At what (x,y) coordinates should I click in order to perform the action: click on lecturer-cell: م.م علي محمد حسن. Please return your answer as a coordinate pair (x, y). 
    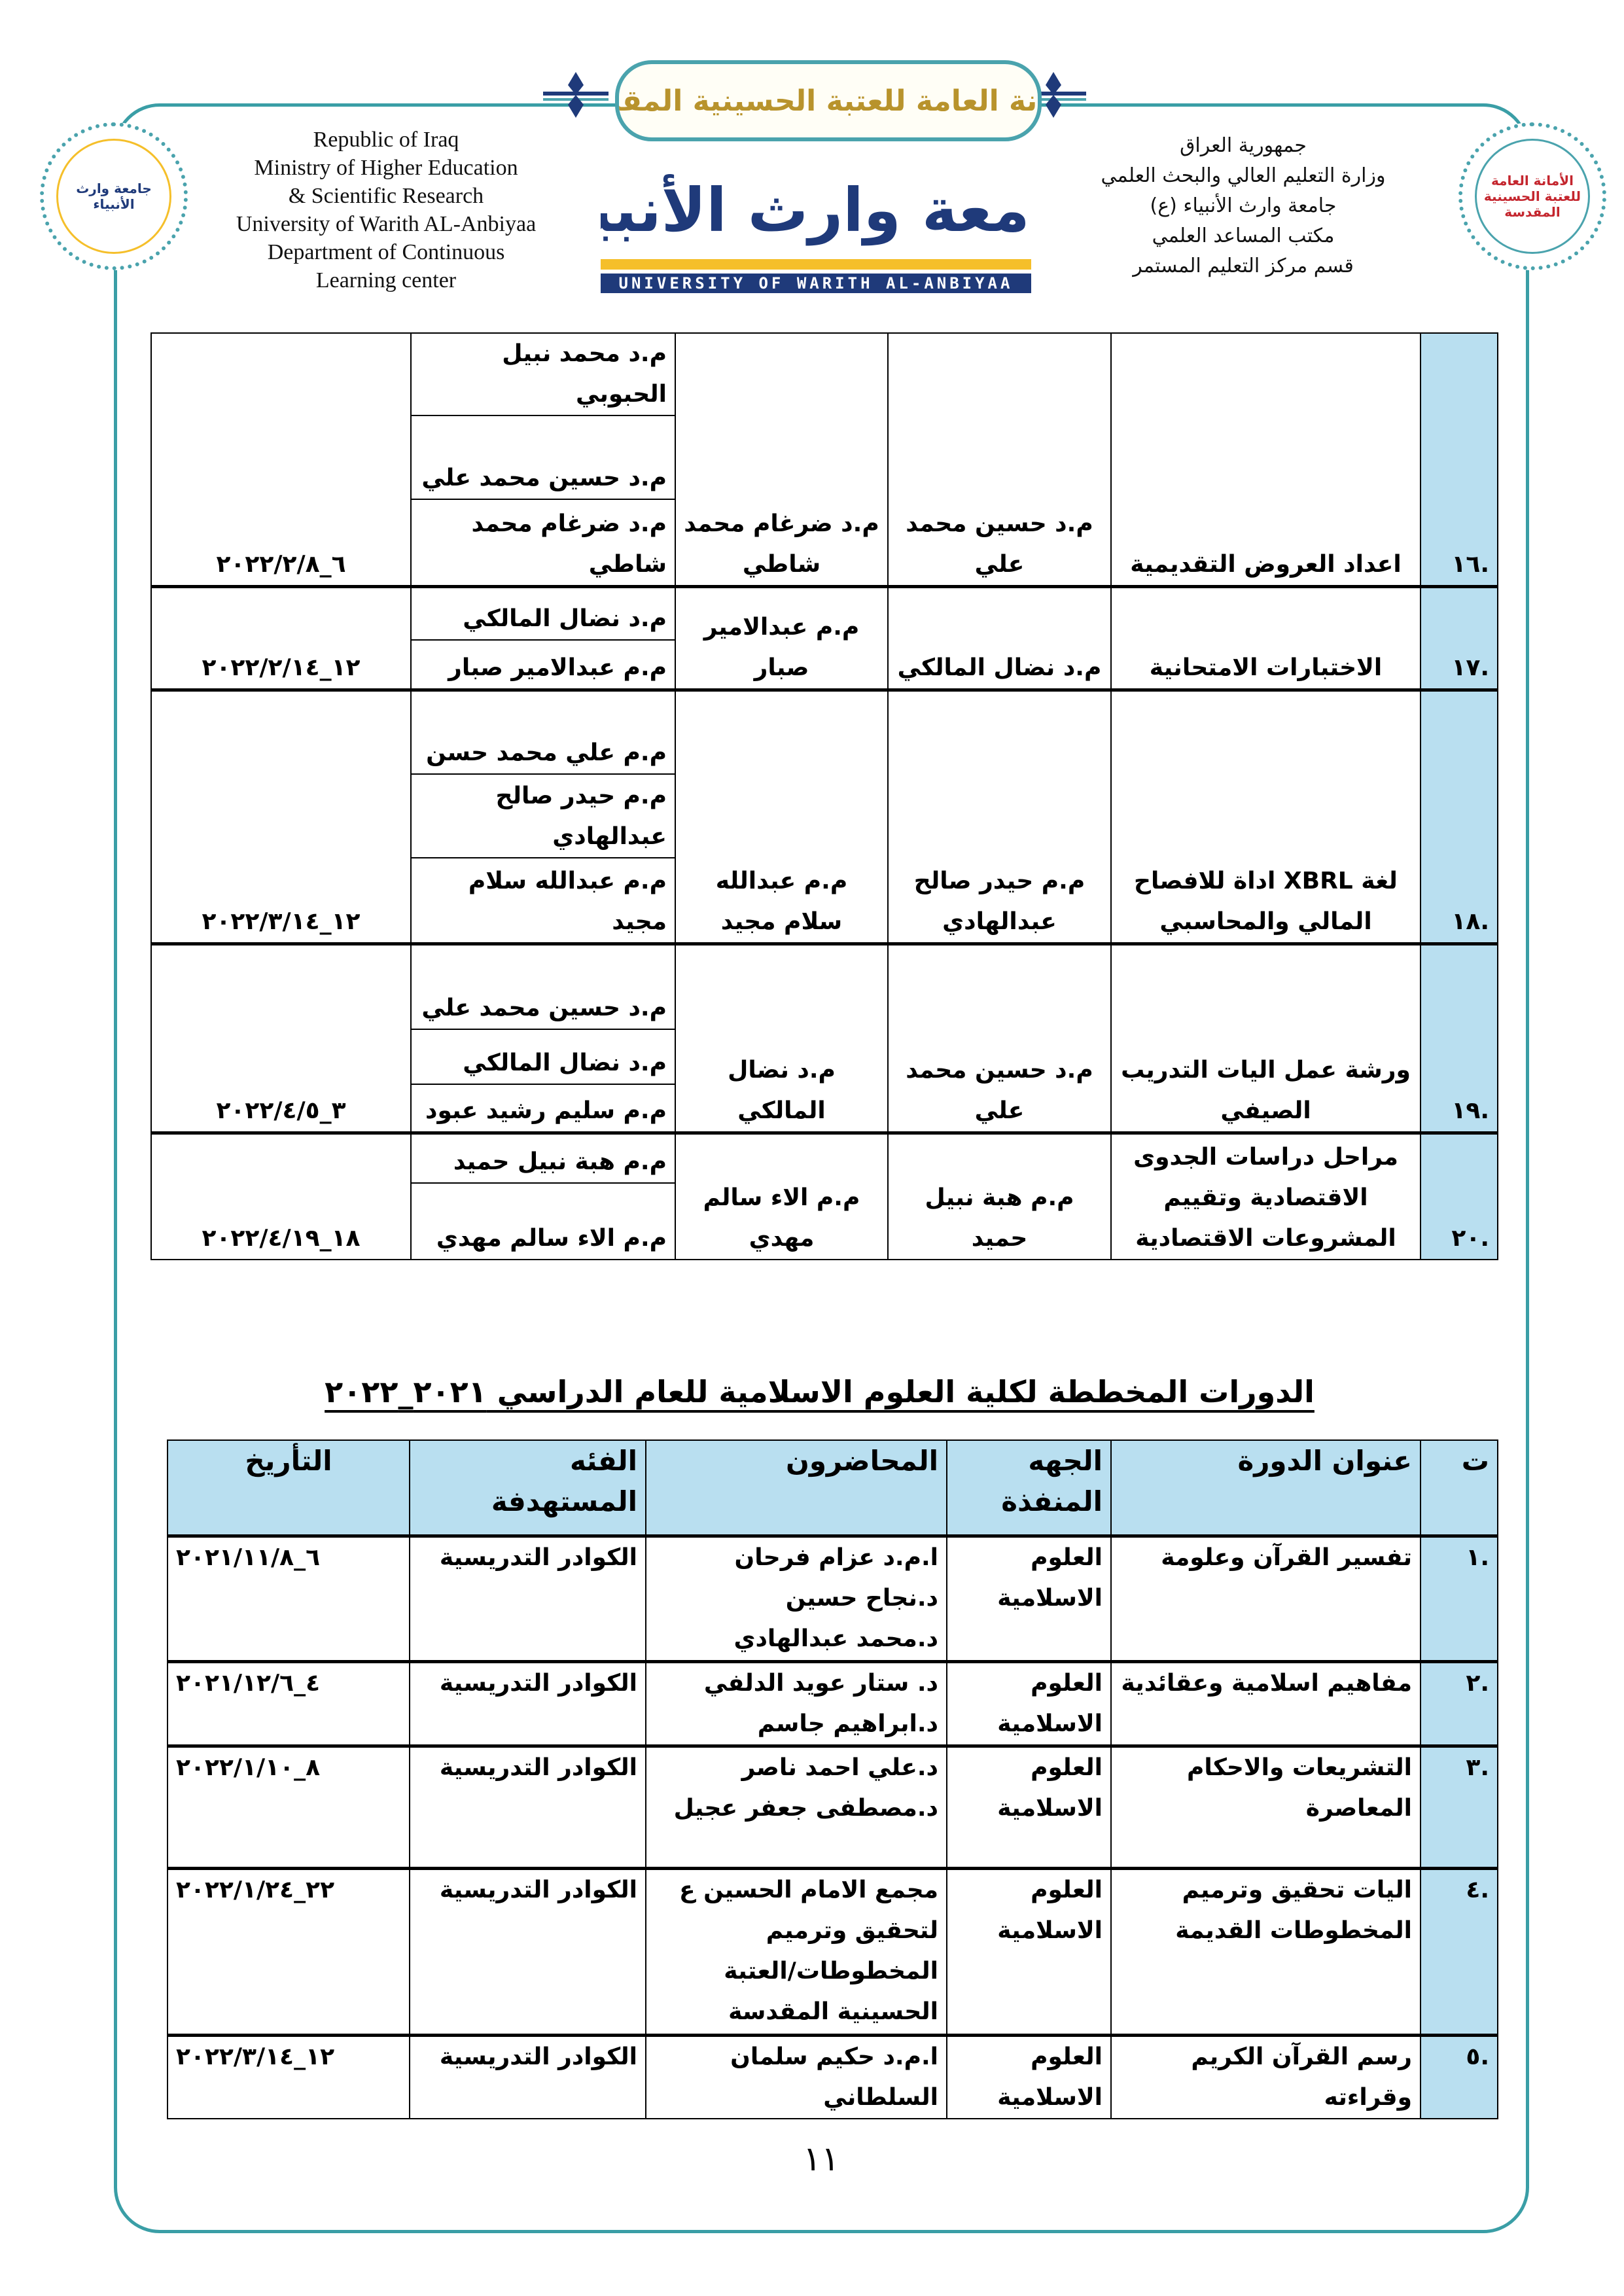
    Looking at the image, I should click on (543, 732).